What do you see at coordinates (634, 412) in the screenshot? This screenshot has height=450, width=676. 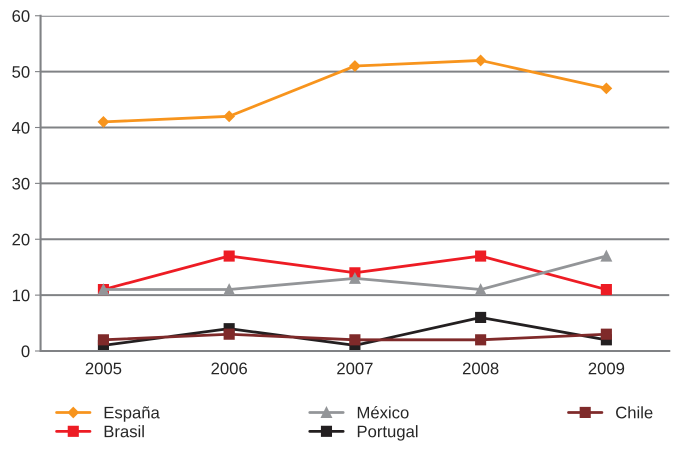 I see `legend-label: Chile` at bounding box center [634, 412].